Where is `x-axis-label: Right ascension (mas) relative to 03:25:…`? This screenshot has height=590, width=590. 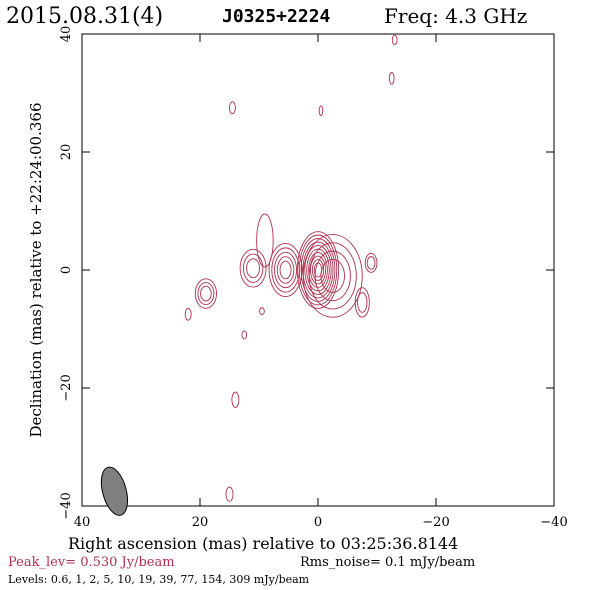 x-axis-label: Right ascension (mas) relative to 03:25:… is located at coordinates (263, 543).